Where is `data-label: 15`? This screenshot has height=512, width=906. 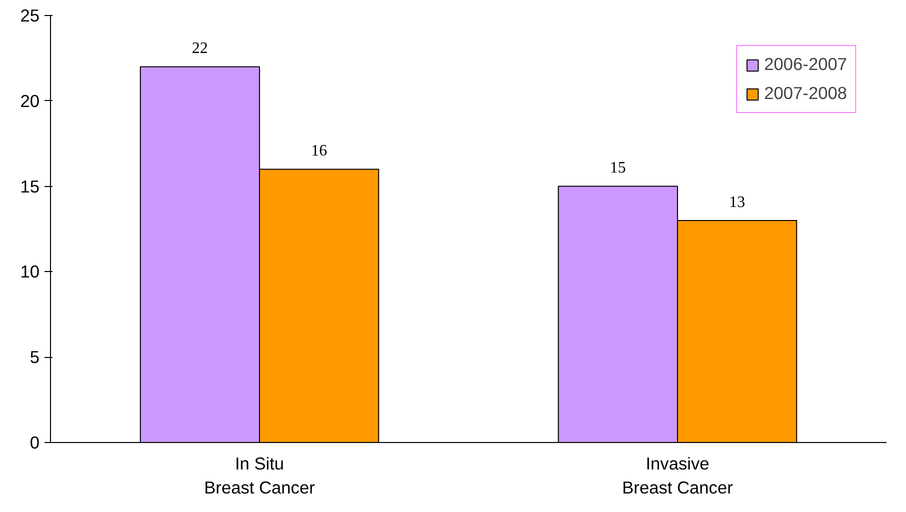 data-label: 15 is located at coordinates (618, 168).